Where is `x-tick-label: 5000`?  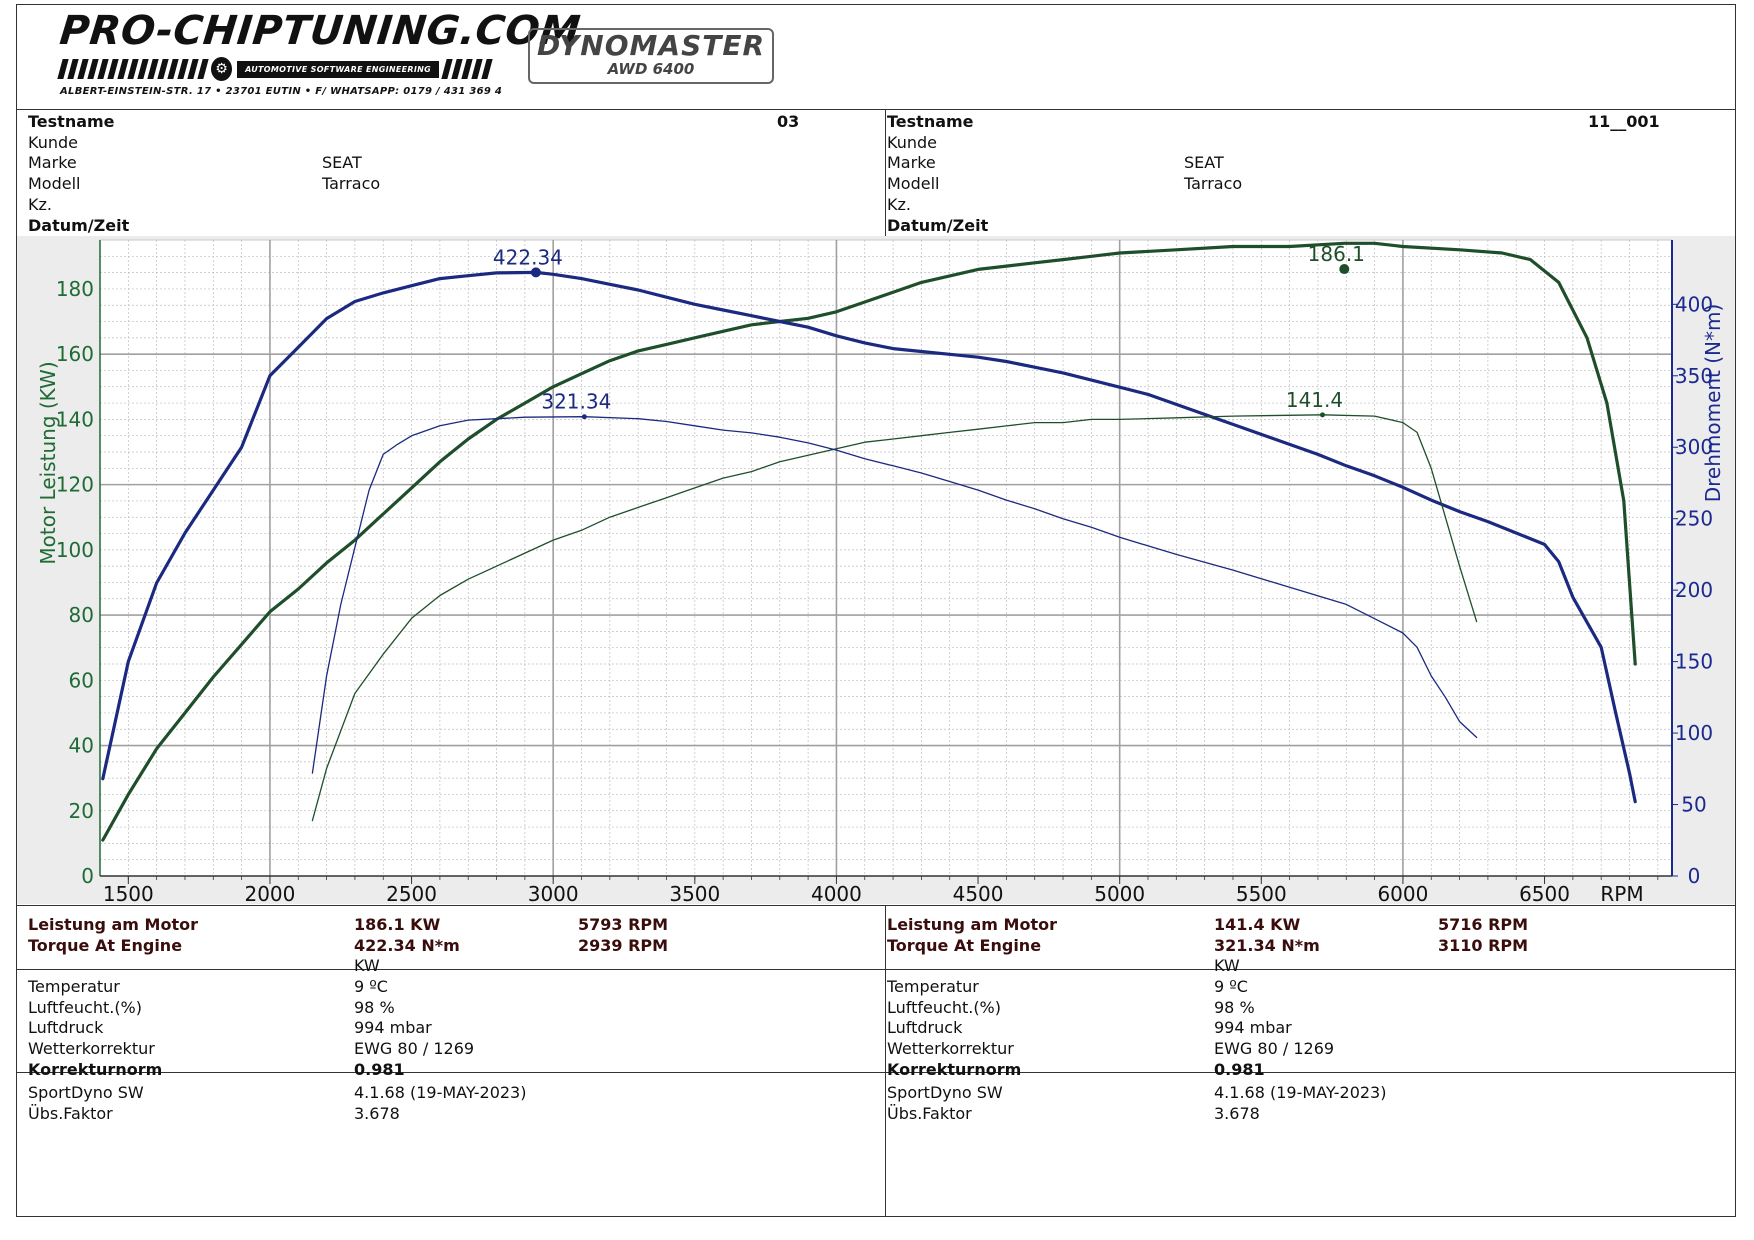 x-tick-label: 5000 is located at coordinates (1119, 893).